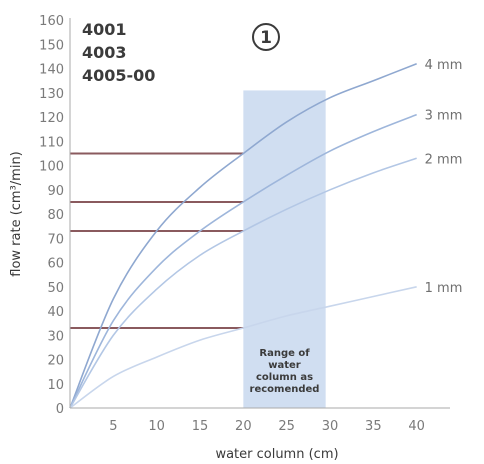 Image resolution: width=484 pixels, height=464 pixels. Describe the element at coordinates (104, 29) in the screenshot. I see `model-label-4001: 4001` at that location.